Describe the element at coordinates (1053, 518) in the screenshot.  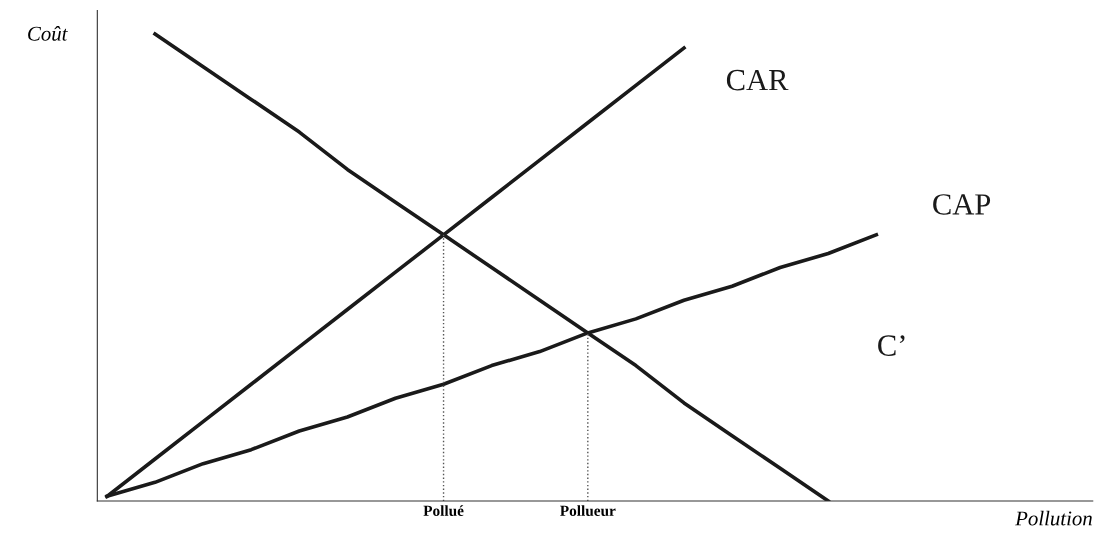
I see `x-axis-title: Pollution` at that location.